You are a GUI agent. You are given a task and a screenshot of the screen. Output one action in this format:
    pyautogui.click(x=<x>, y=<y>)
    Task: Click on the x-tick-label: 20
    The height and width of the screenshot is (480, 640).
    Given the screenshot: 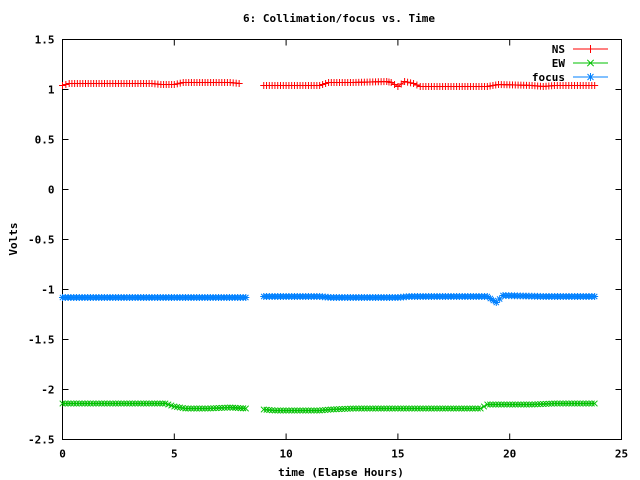 What is the action you would take?
    pyautogui.click(x=509, y=454)
    